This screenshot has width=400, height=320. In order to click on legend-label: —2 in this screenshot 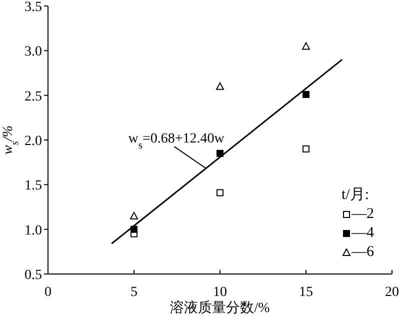, I will do `click(363, 214)`.